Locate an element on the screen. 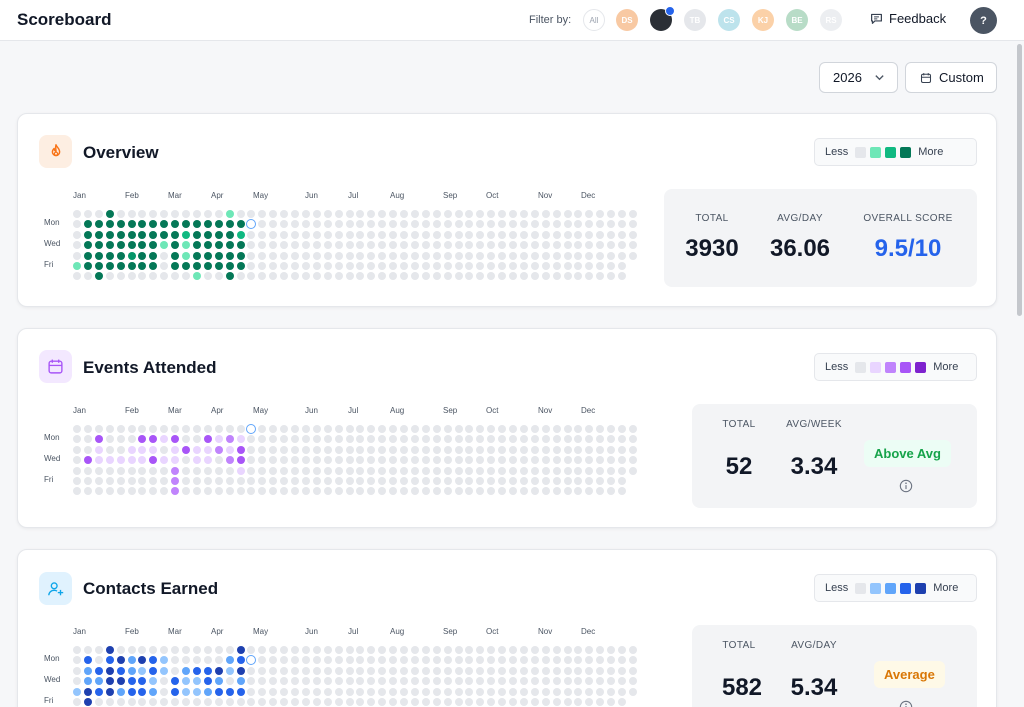  heatmap-today-cell is located at coordinates (251, 429).